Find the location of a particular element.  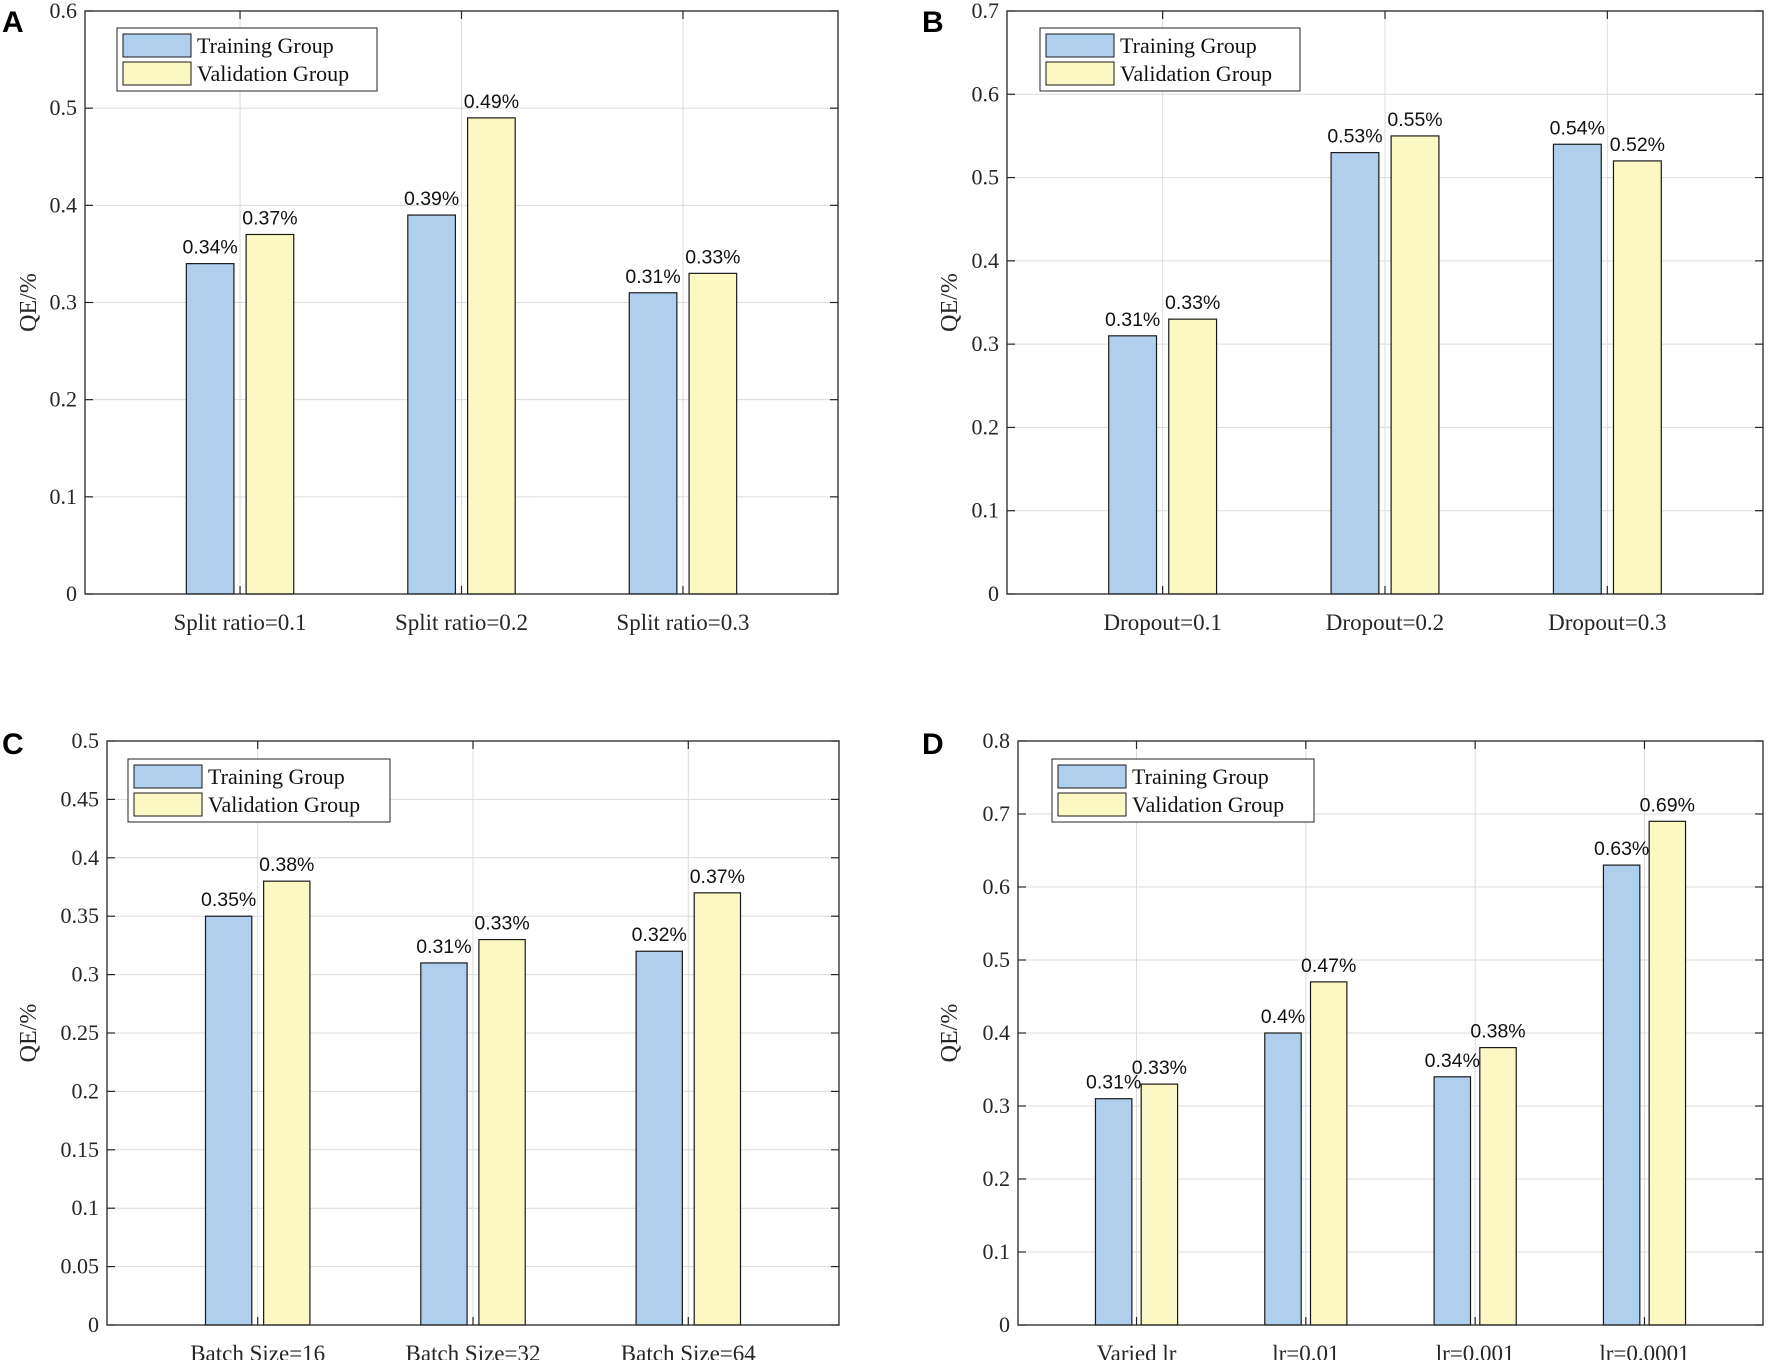

data-label: 0.49% is located at coordinates (491, 102).